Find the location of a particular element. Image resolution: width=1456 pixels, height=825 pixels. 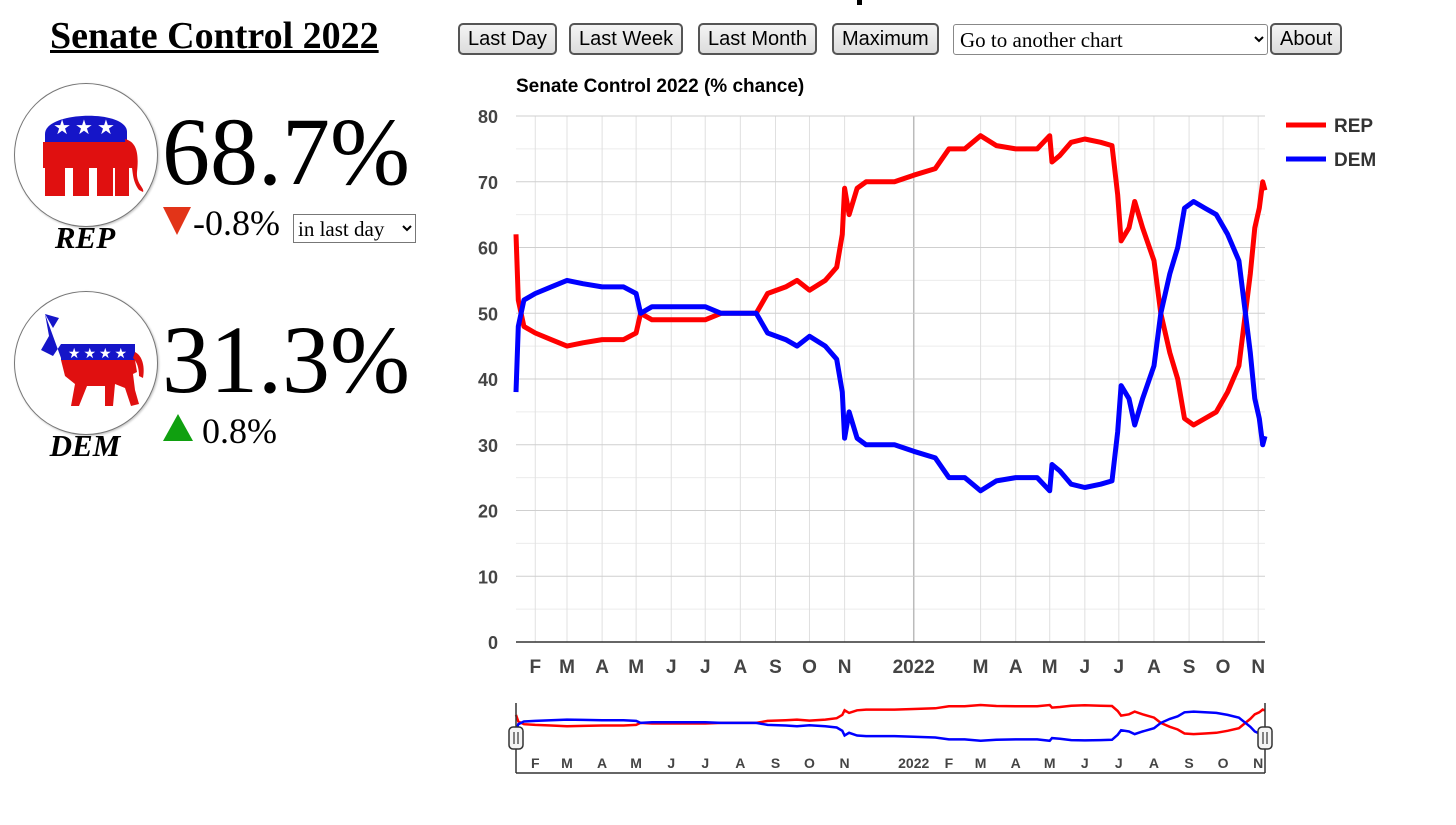

y-tick-label: 0 is located at coordinates (493, 643).